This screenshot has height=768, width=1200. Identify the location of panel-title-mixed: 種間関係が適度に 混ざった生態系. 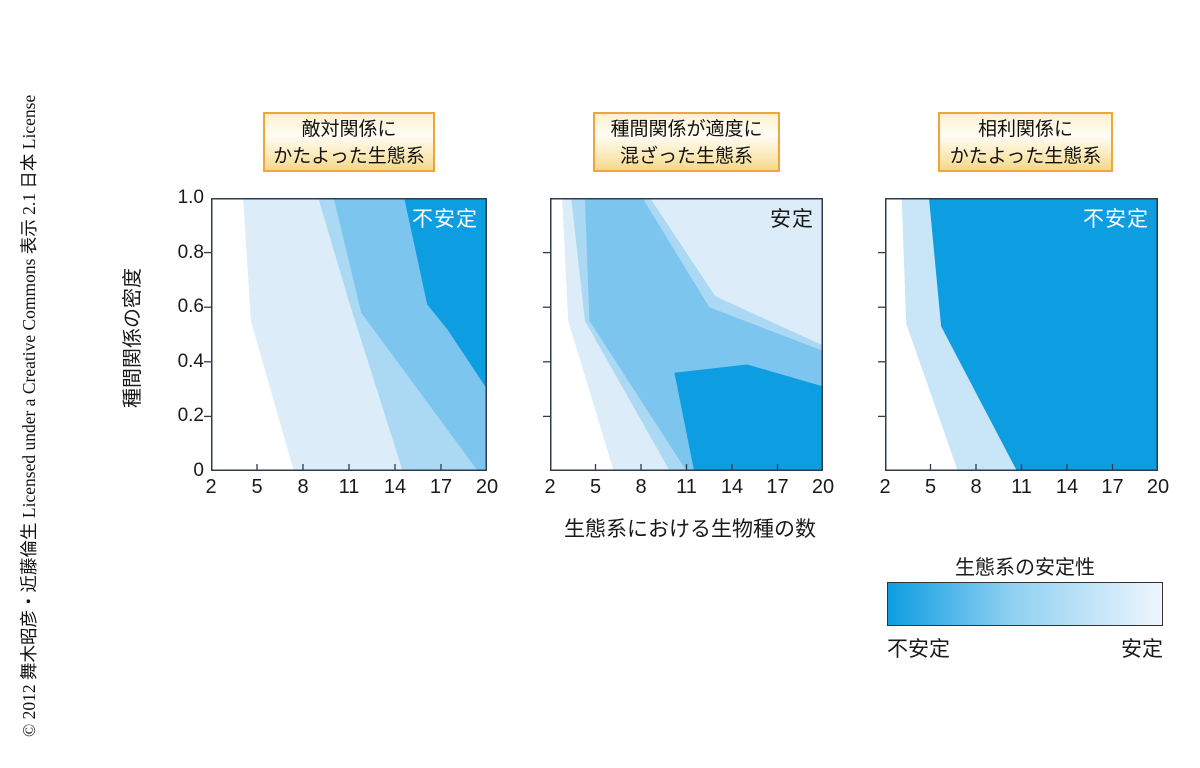
(686, 142).